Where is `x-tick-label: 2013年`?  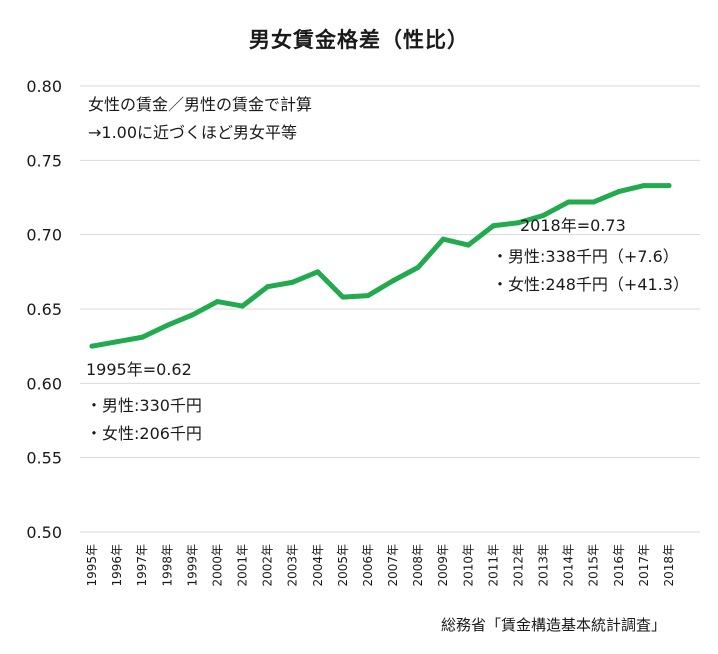
x-tick-label: 2013年 is located at coordinates (544, 565).